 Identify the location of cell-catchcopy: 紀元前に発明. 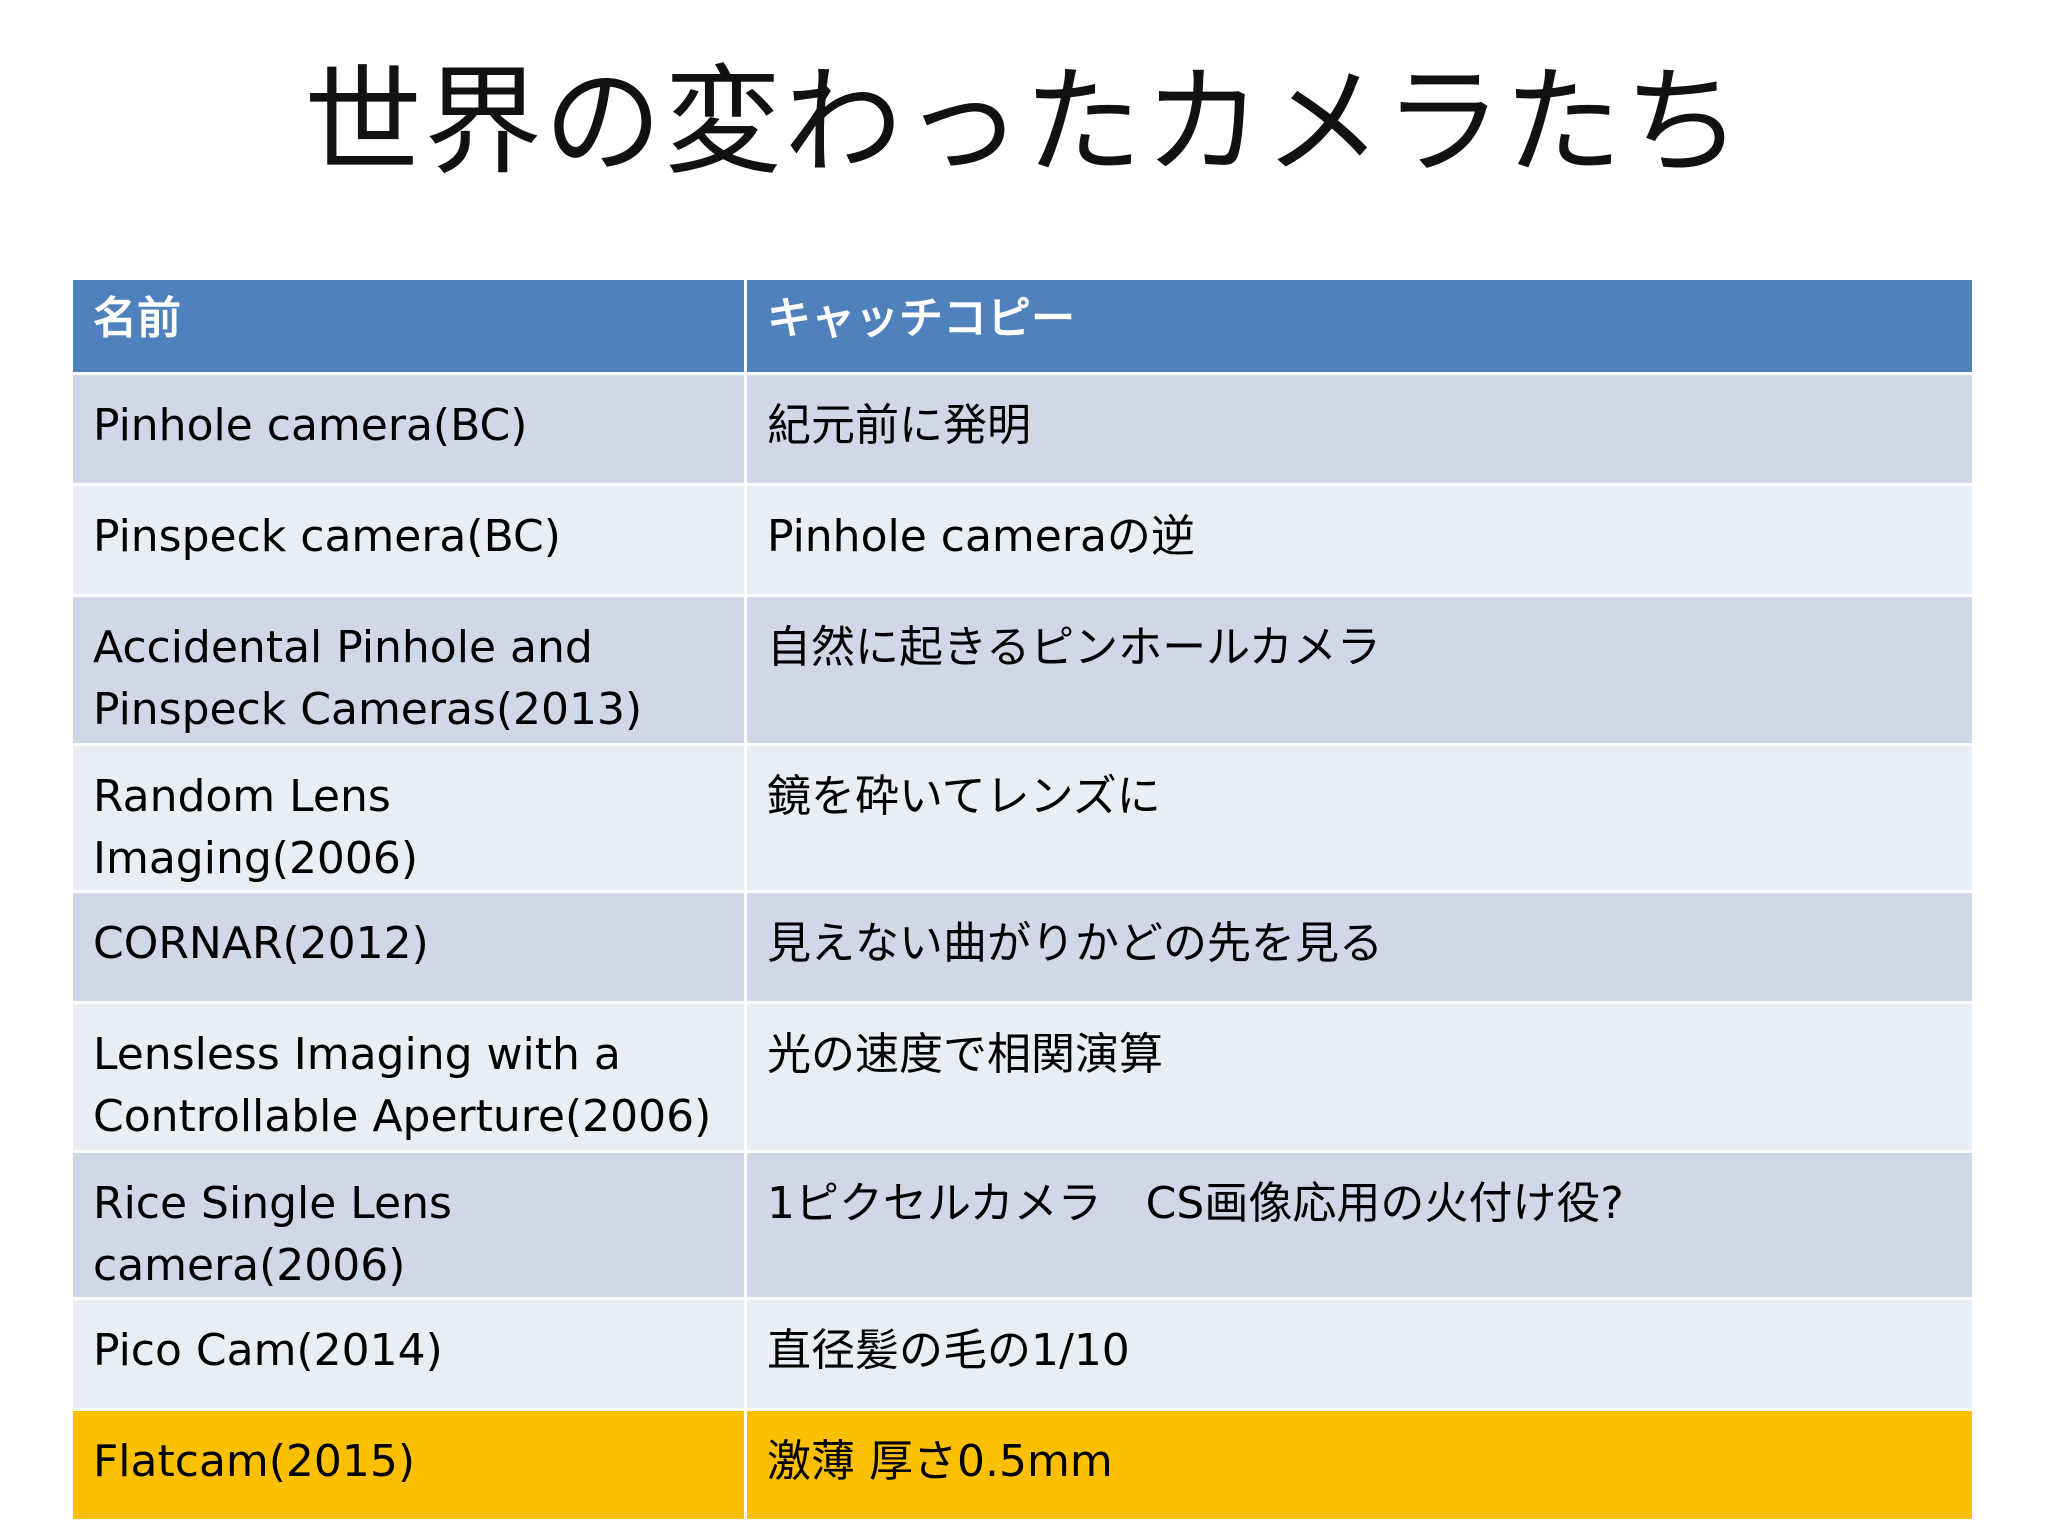
(1359, 429).